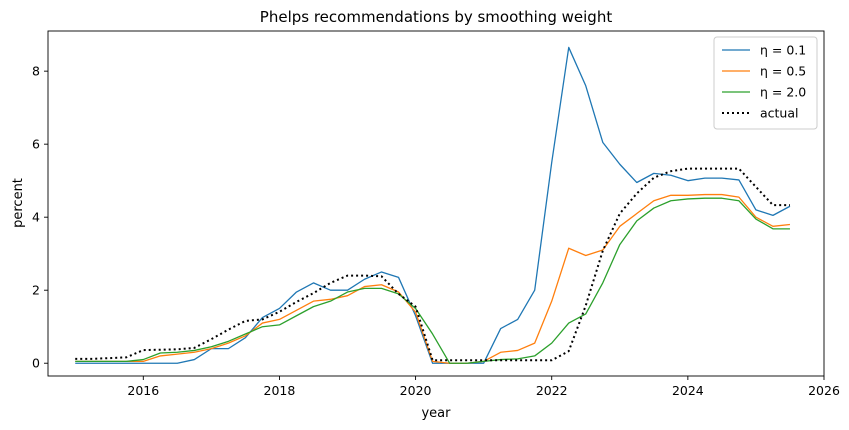 The width and height of the screenshot is (849, 430). Describe the element at coordinates (36, 363) in the screenshot. I see `y-tick-label-0: 0` at that location.